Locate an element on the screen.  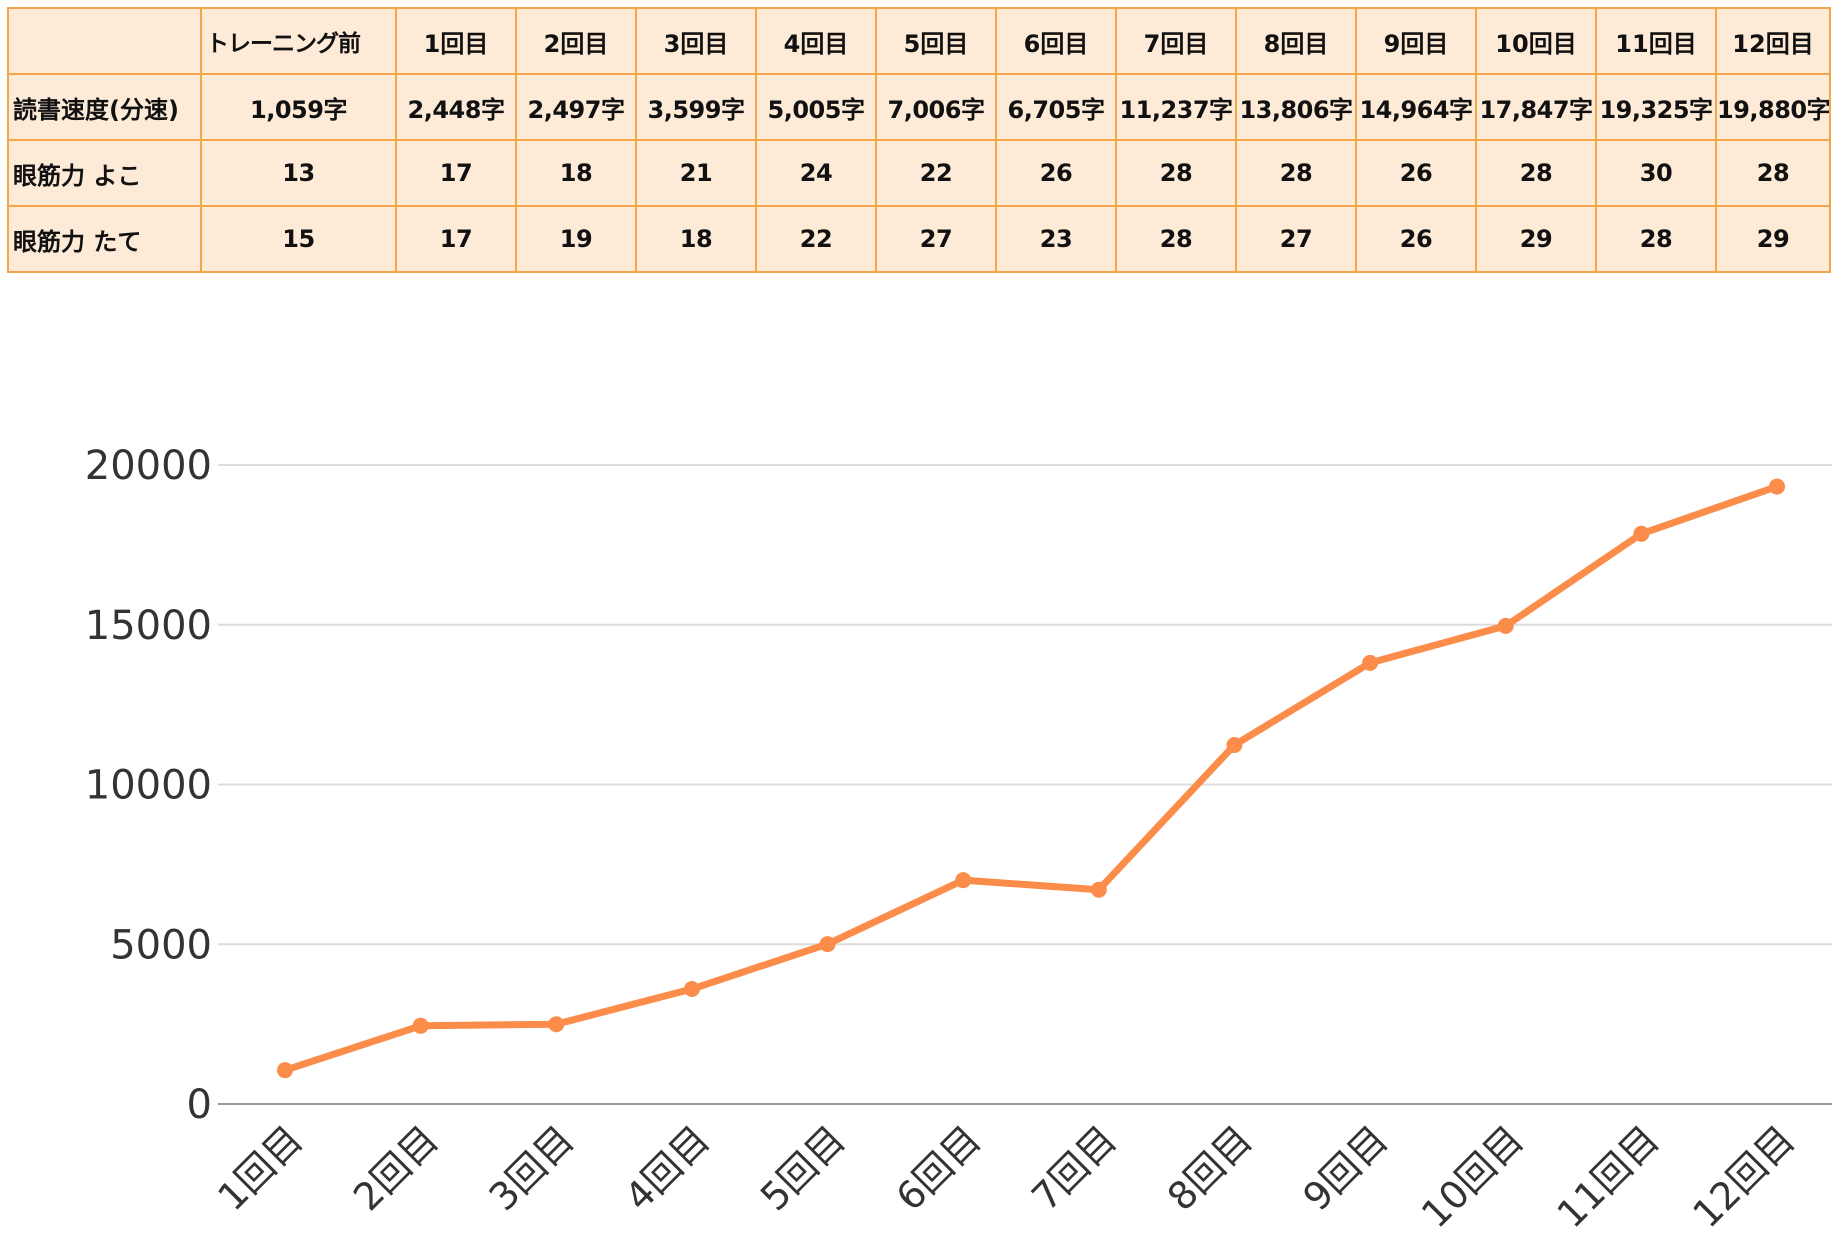
table-header-cell: 7回目 is located at coordinates (1176, 41).